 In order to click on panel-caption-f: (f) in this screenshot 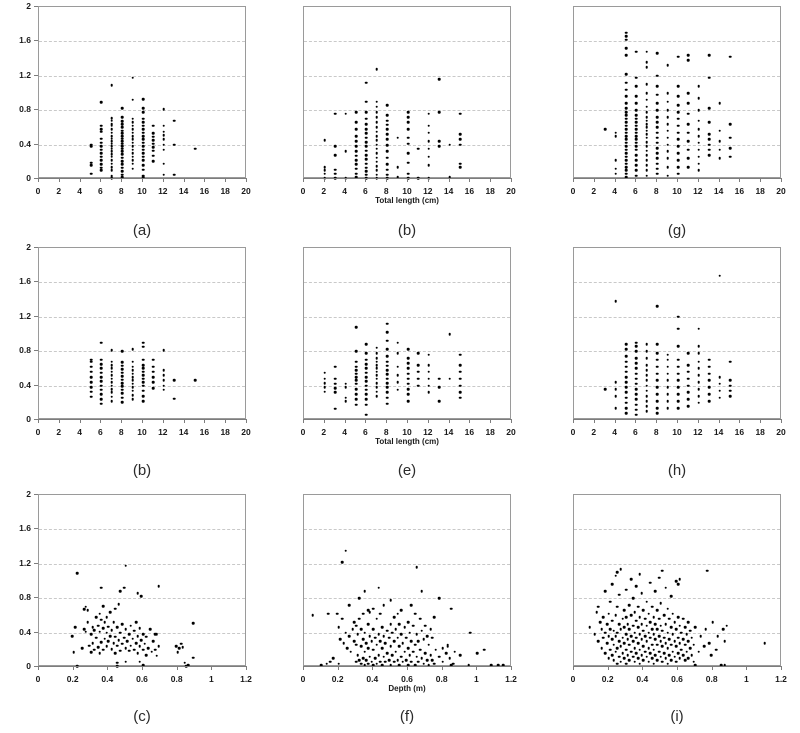, I will do `click(407, 716)`.